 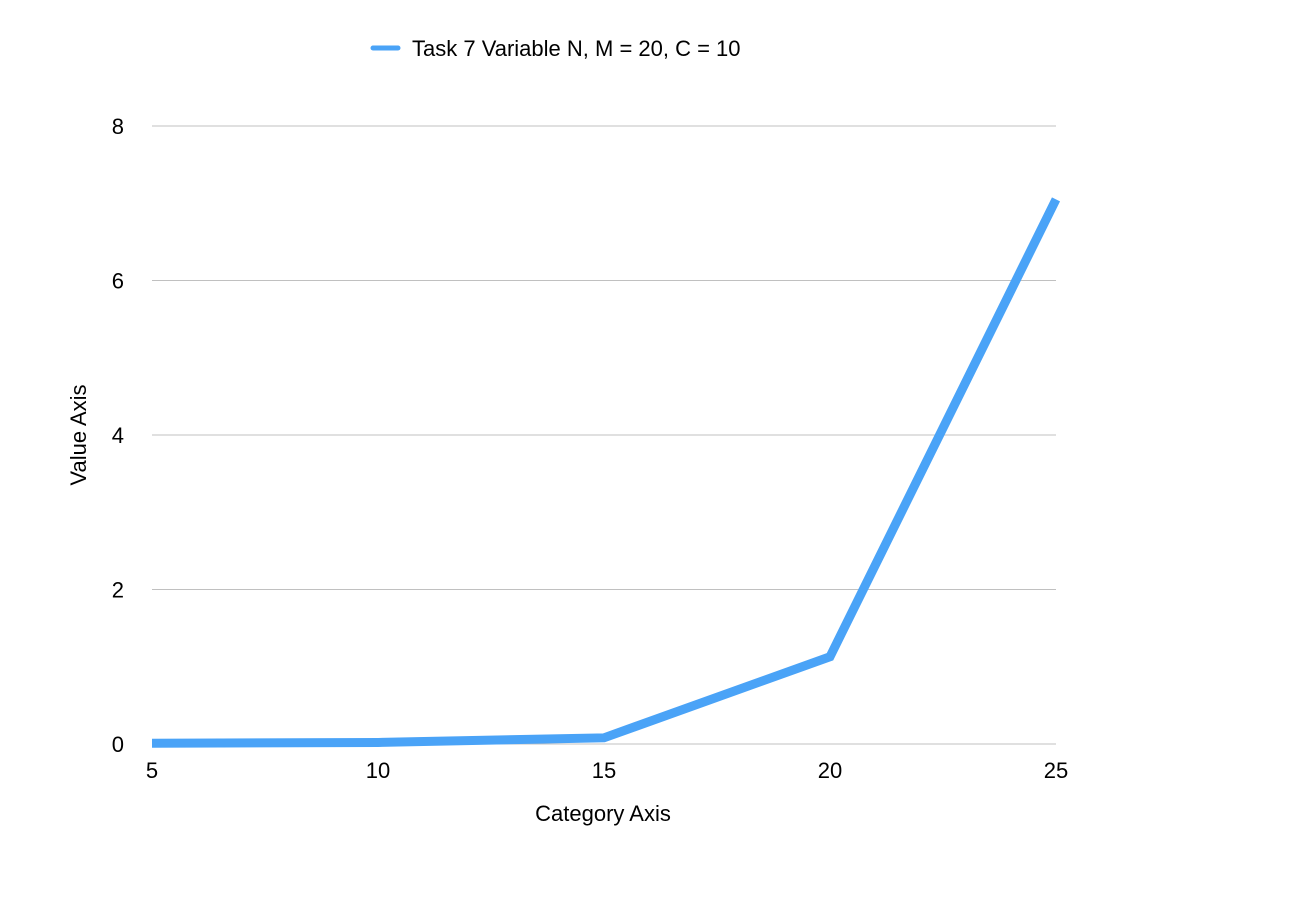 I want to click on y-axis-ticks: 0 2 4 6 8, so click(x=118, y=435).